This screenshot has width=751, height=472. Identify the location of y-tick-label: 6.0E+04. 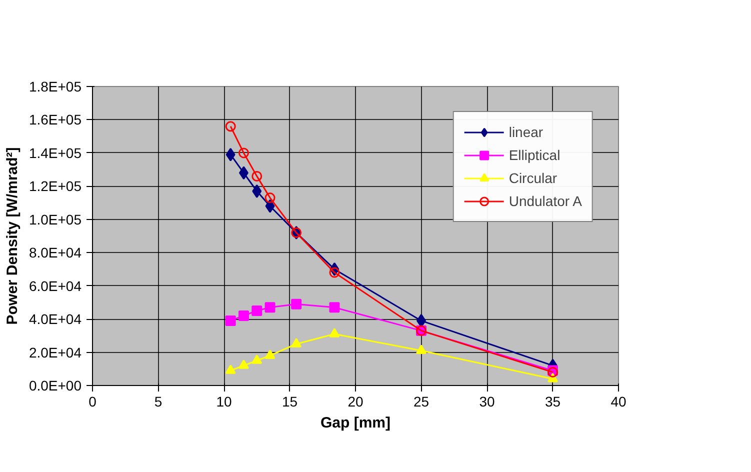
(55, 286).